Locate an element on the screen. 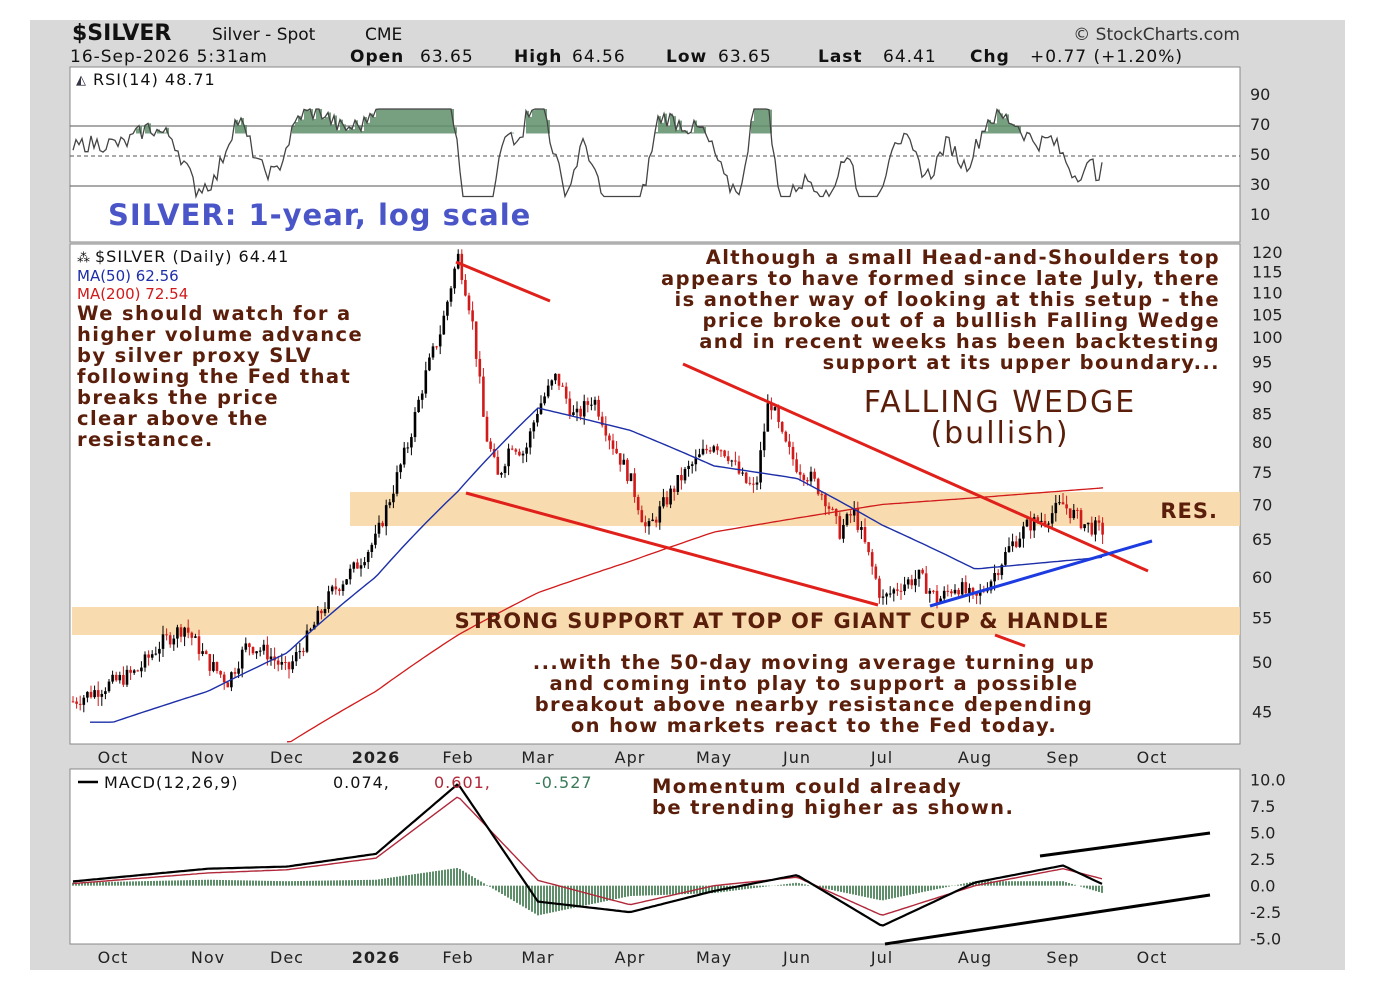  left-note-line: clear above the is located at coordinates (173, 418).